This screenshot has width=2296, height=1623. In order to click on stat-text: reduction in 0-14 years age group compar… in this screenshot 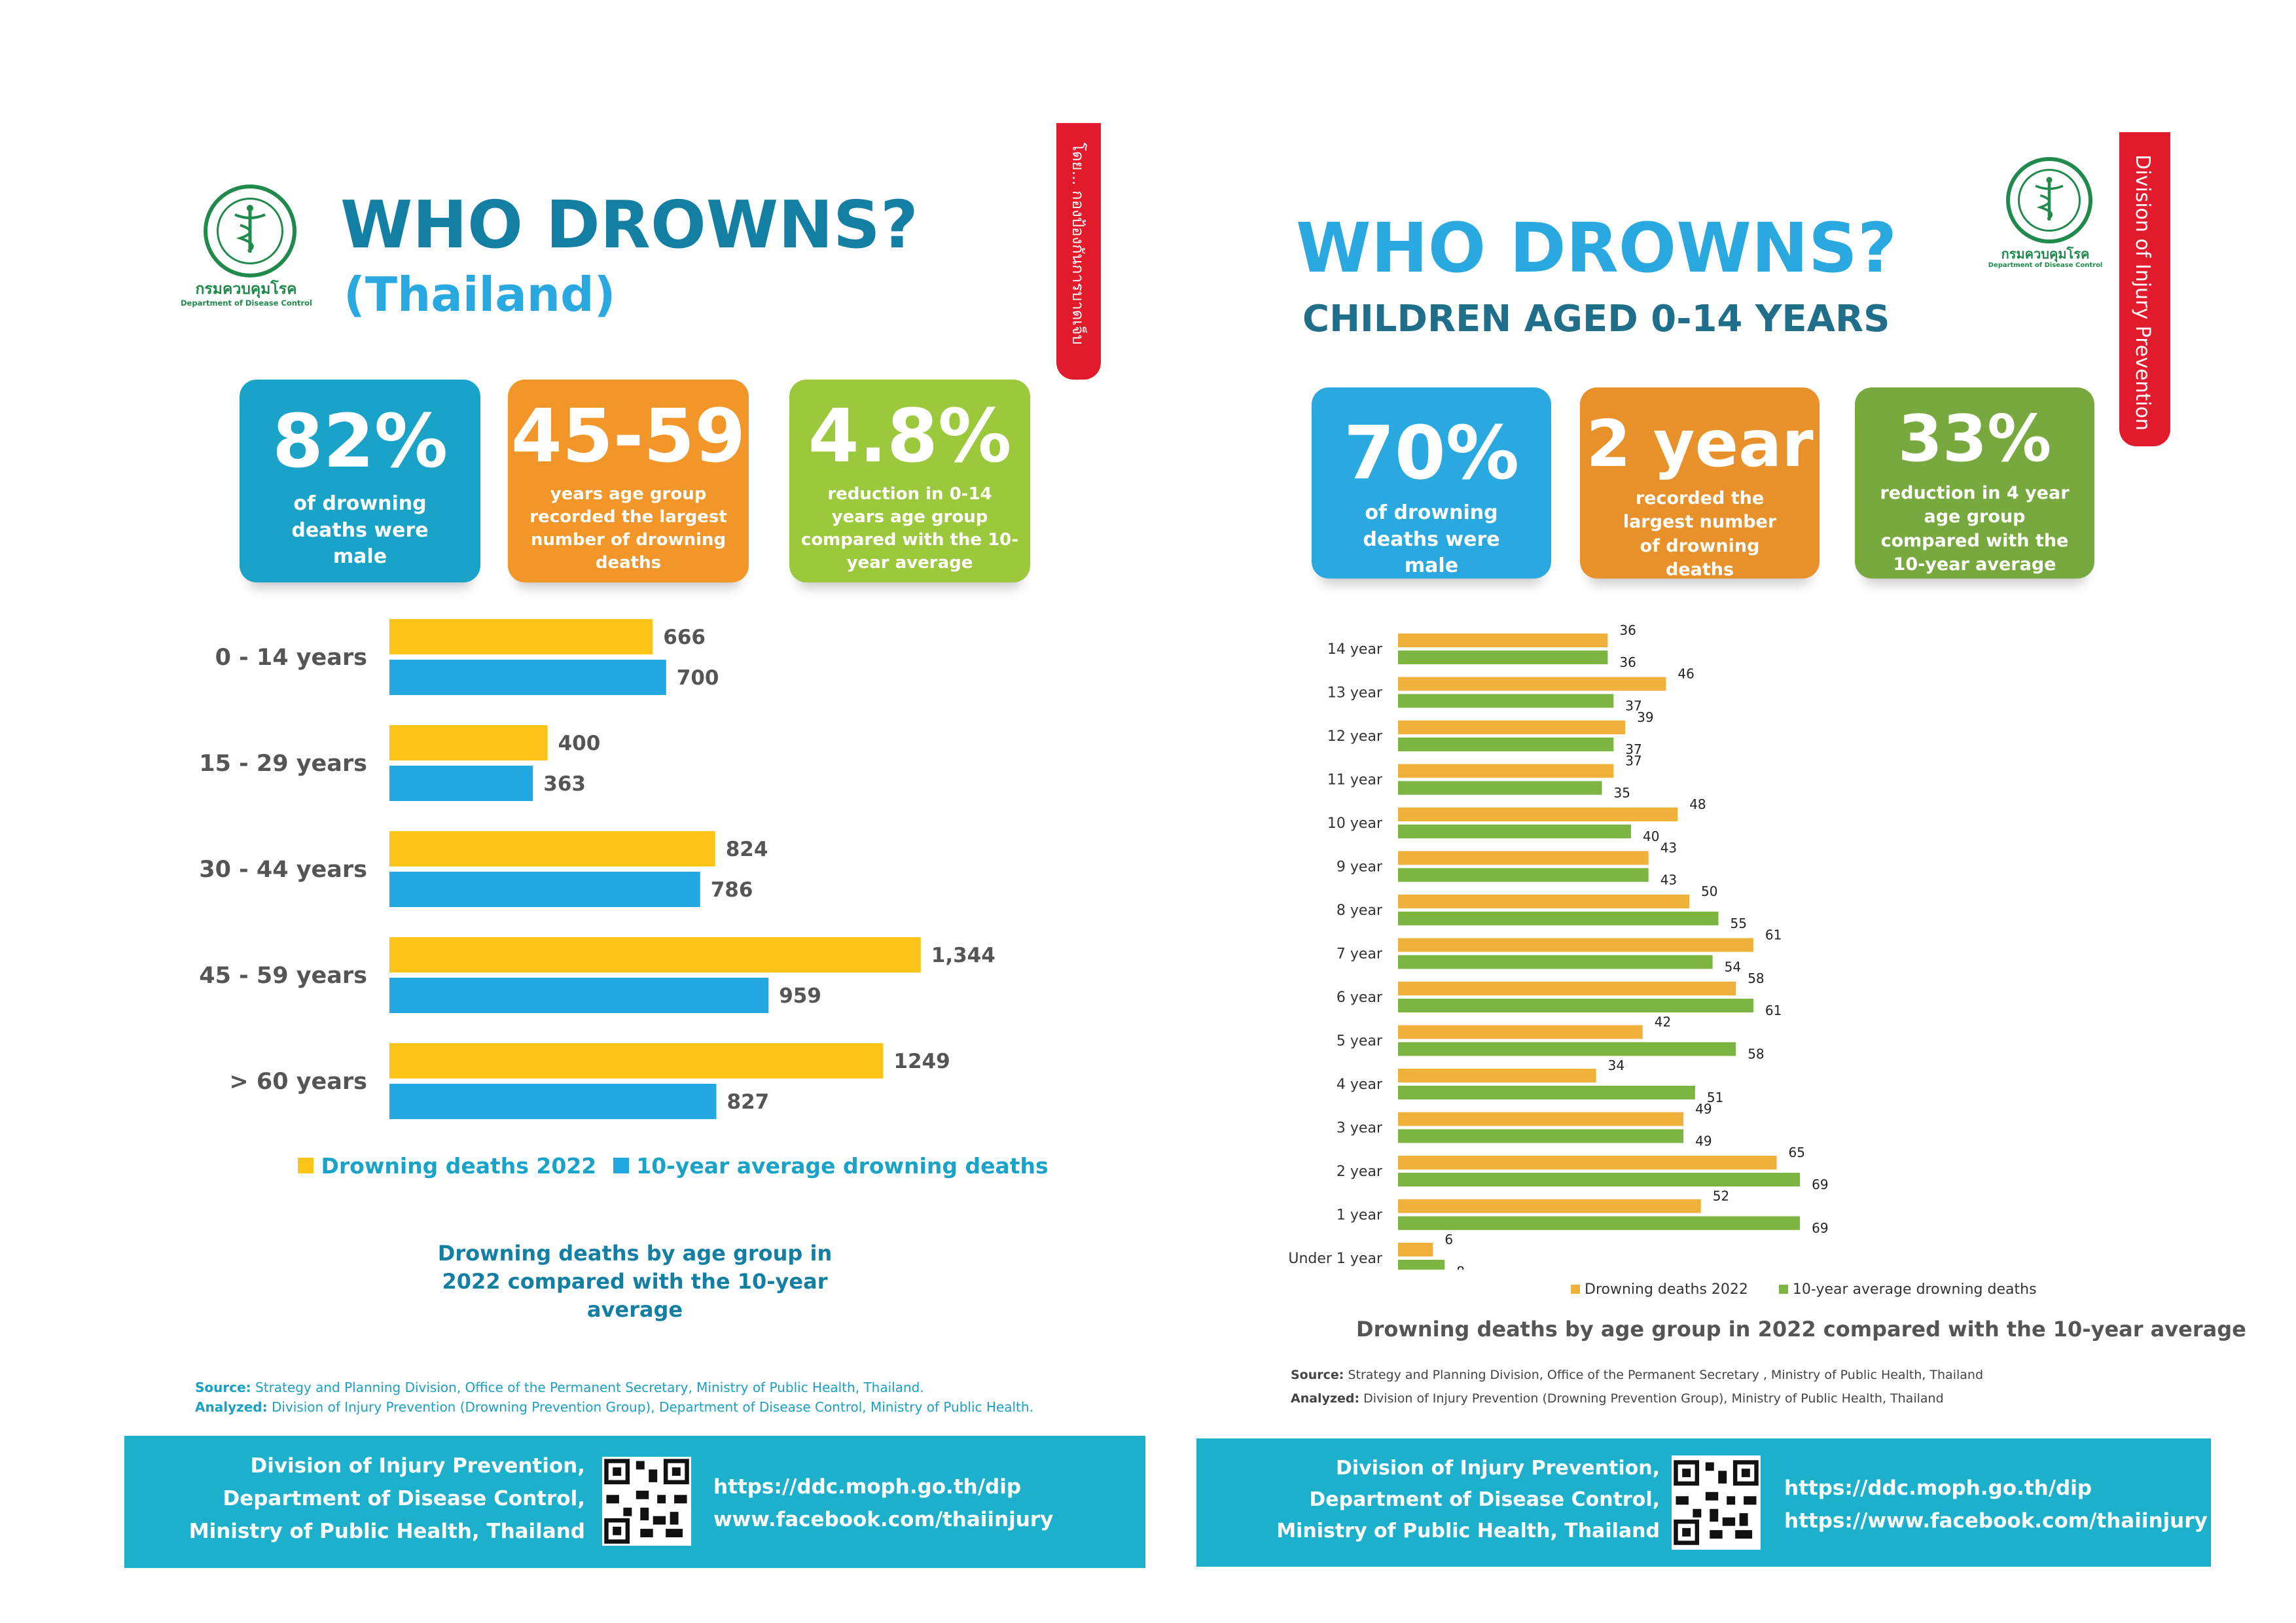, I will do `click(909, 528)`.